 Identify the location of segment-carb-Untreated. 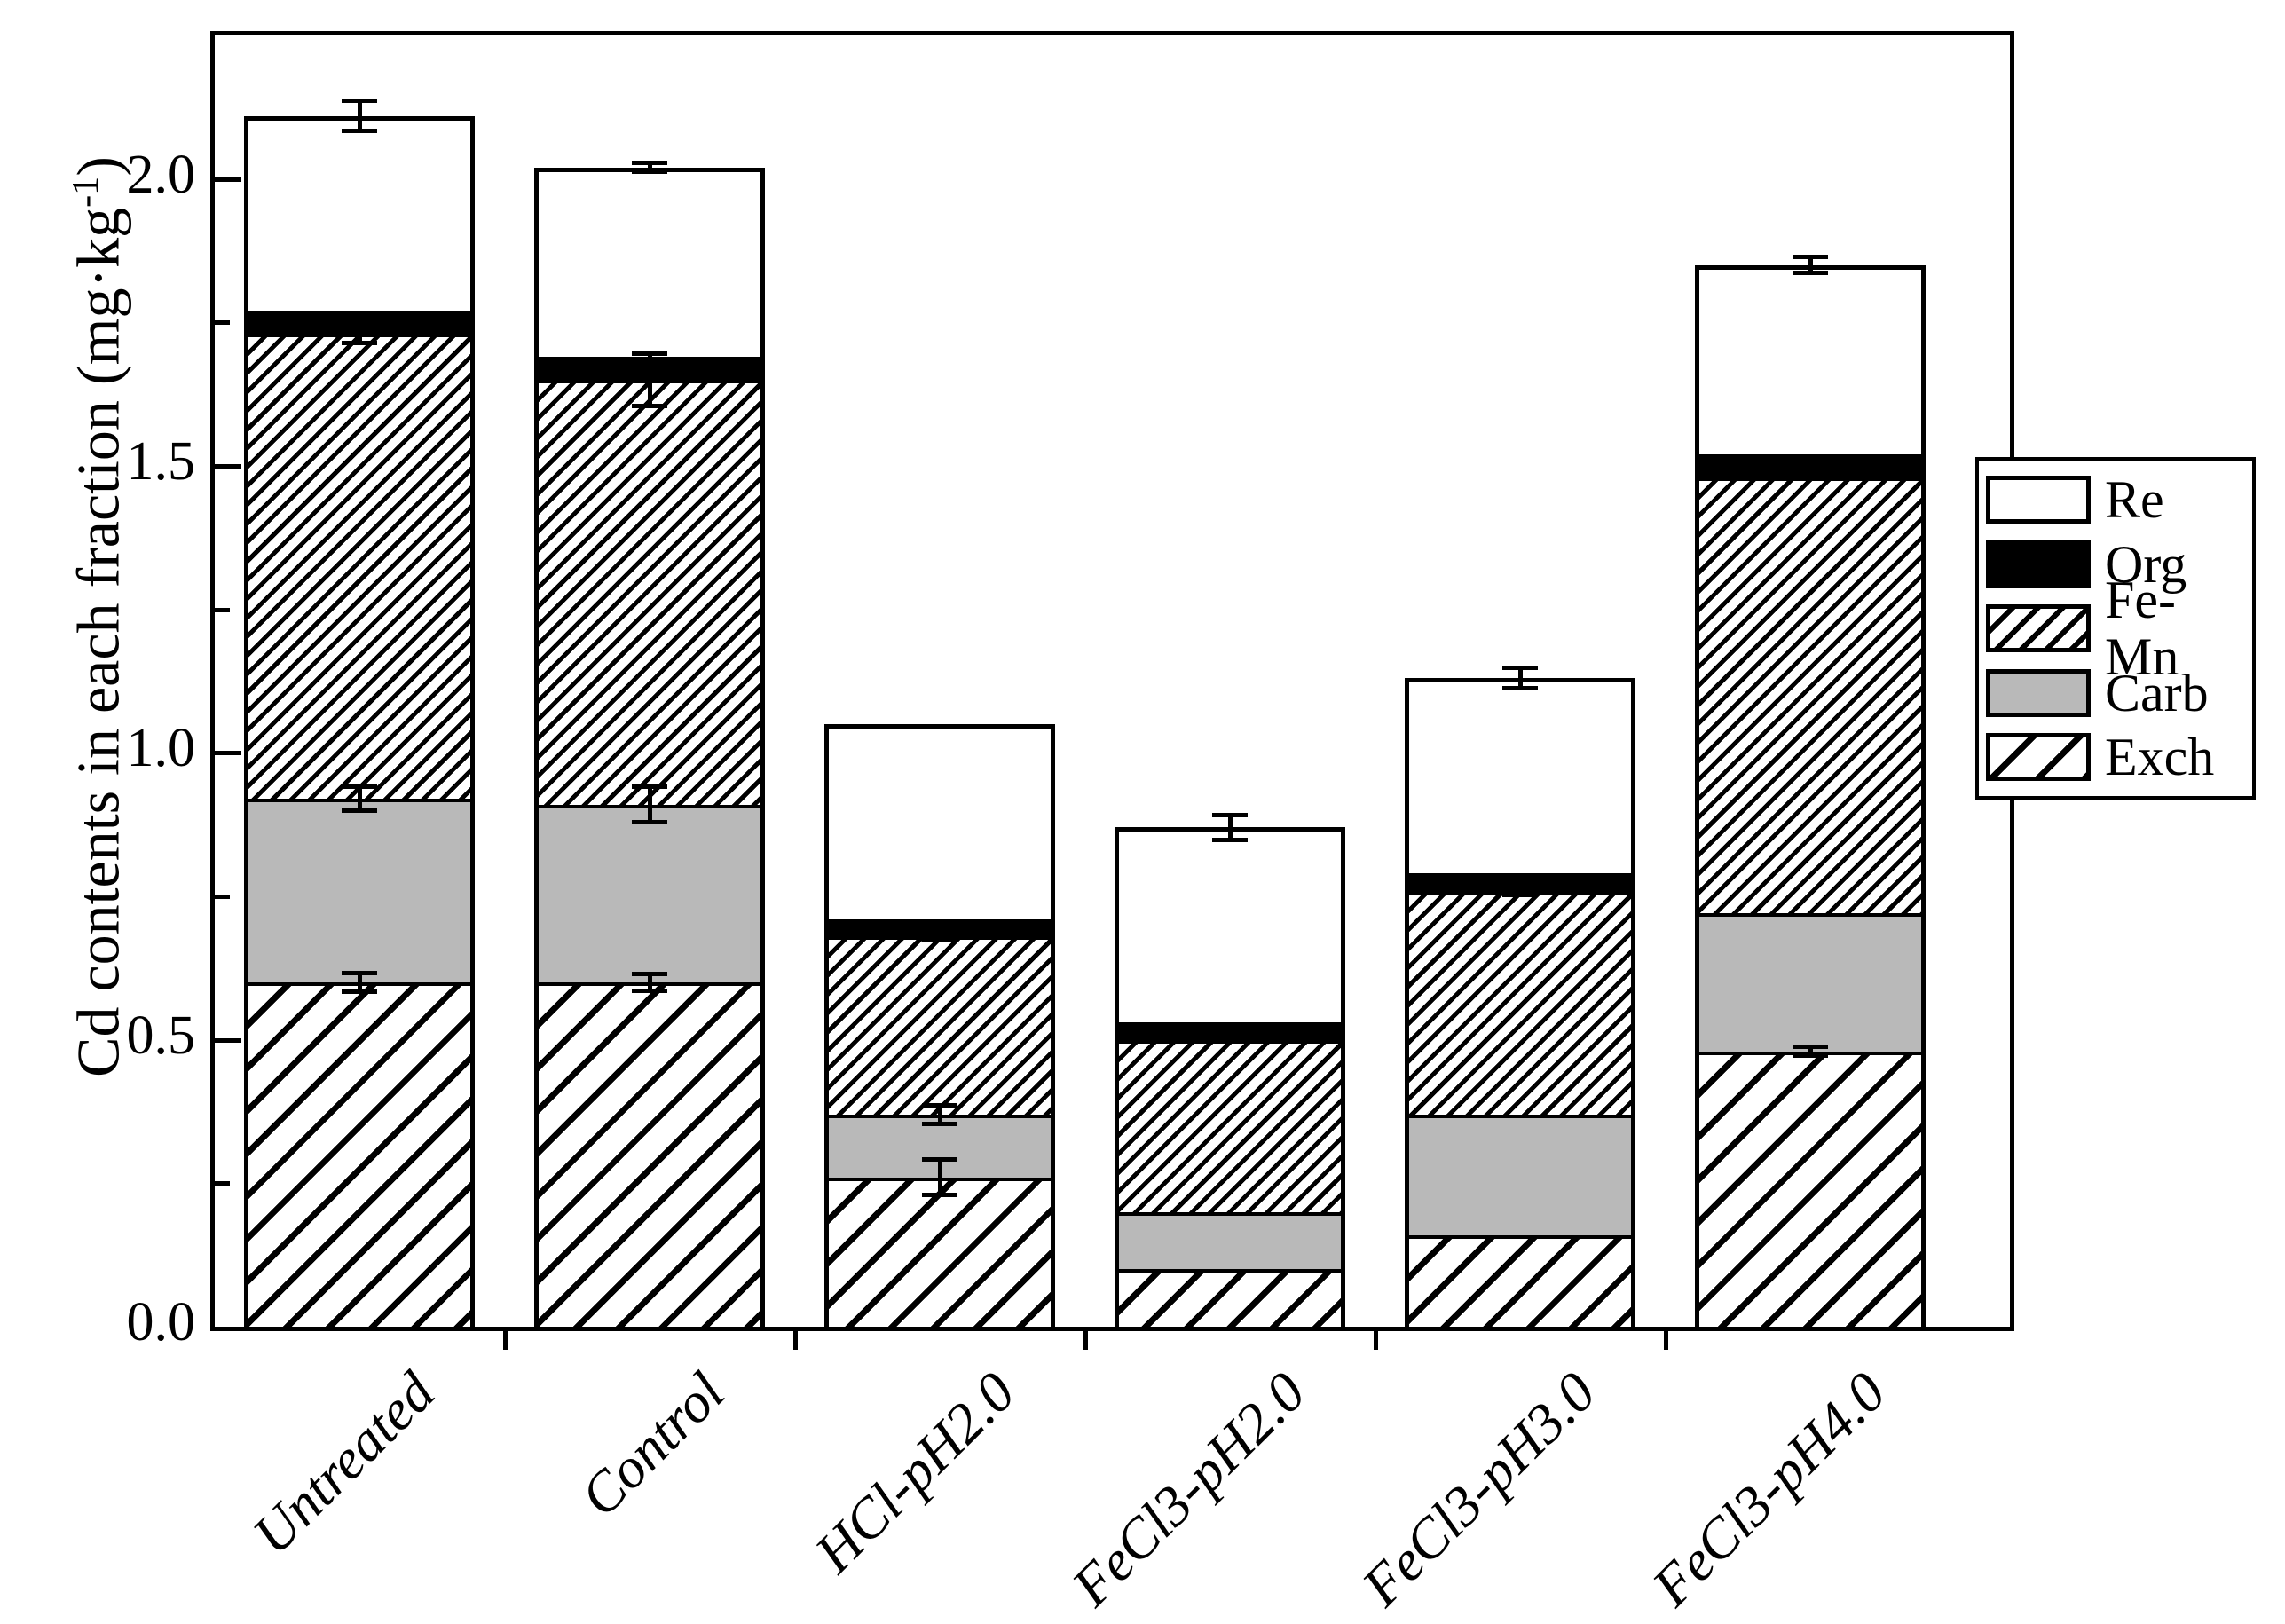
(359, 890).